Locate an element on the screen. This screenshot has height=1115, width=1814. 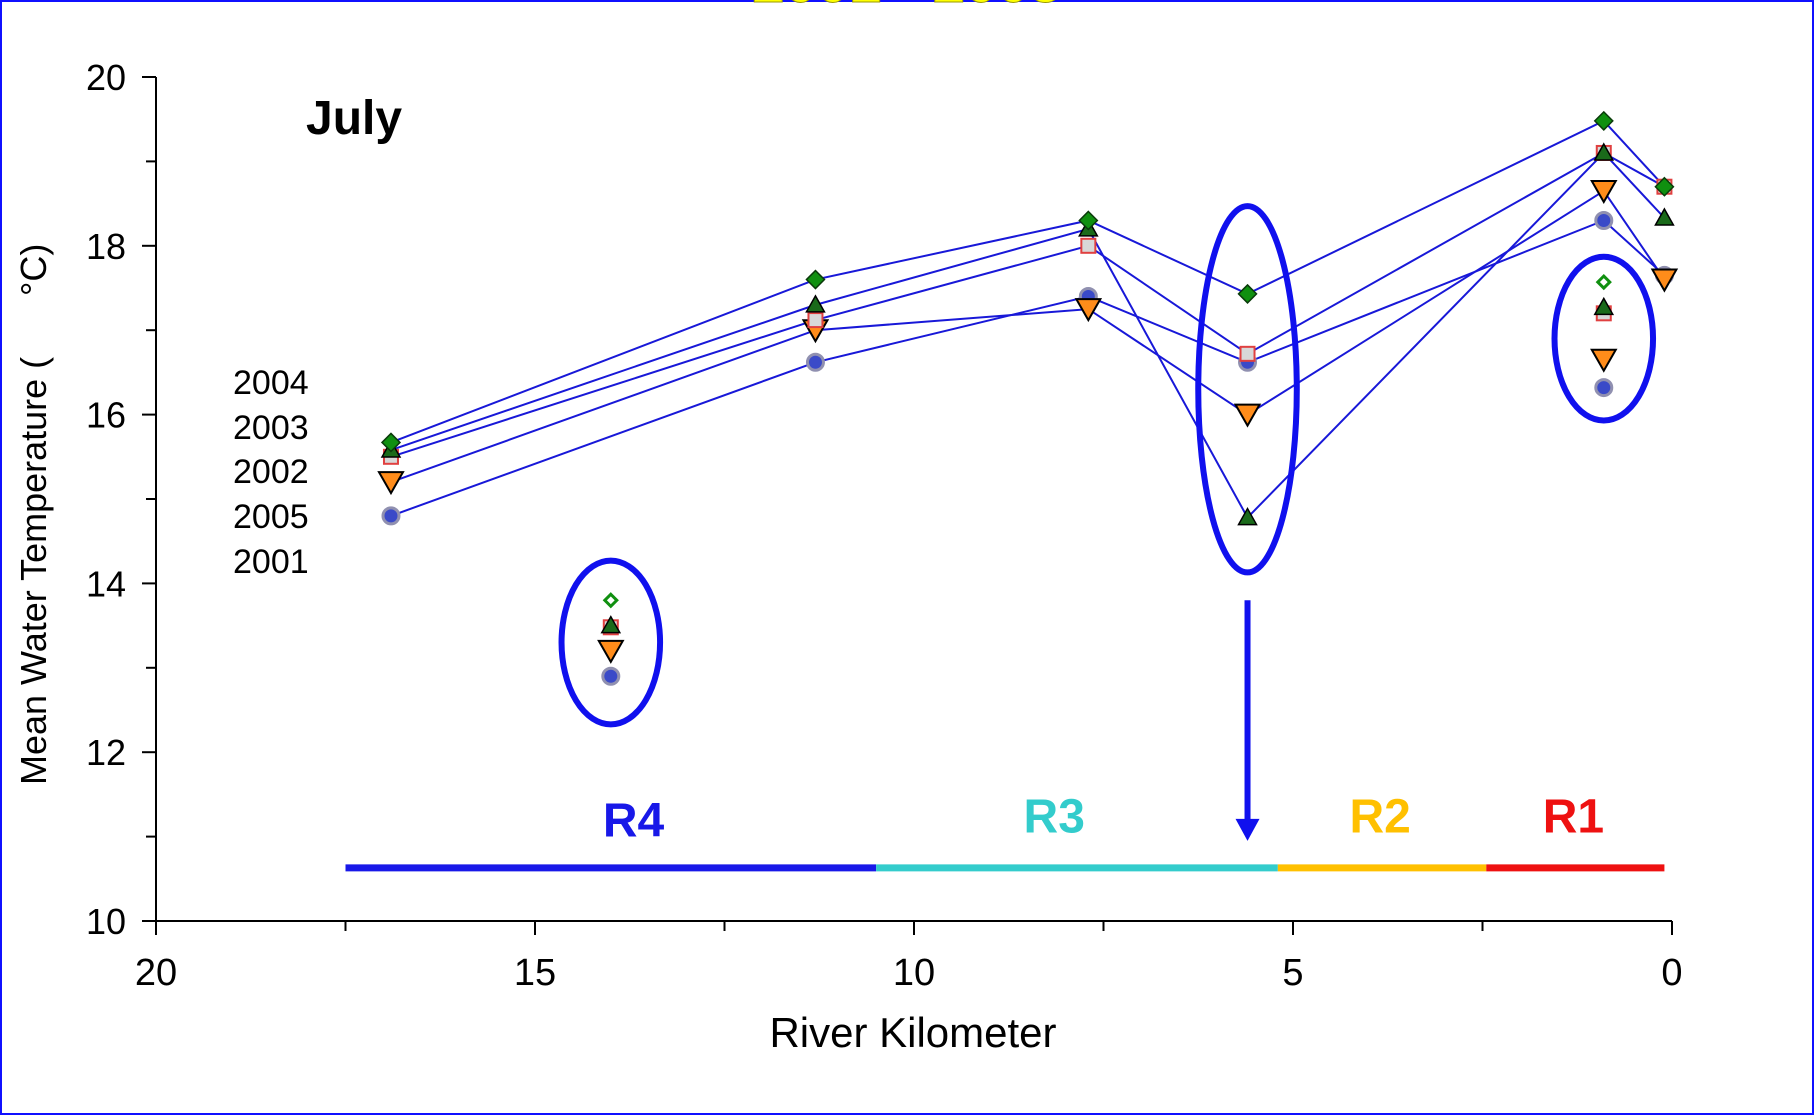
legend-label-2003: 2003 is located at coordinates (271, 428).